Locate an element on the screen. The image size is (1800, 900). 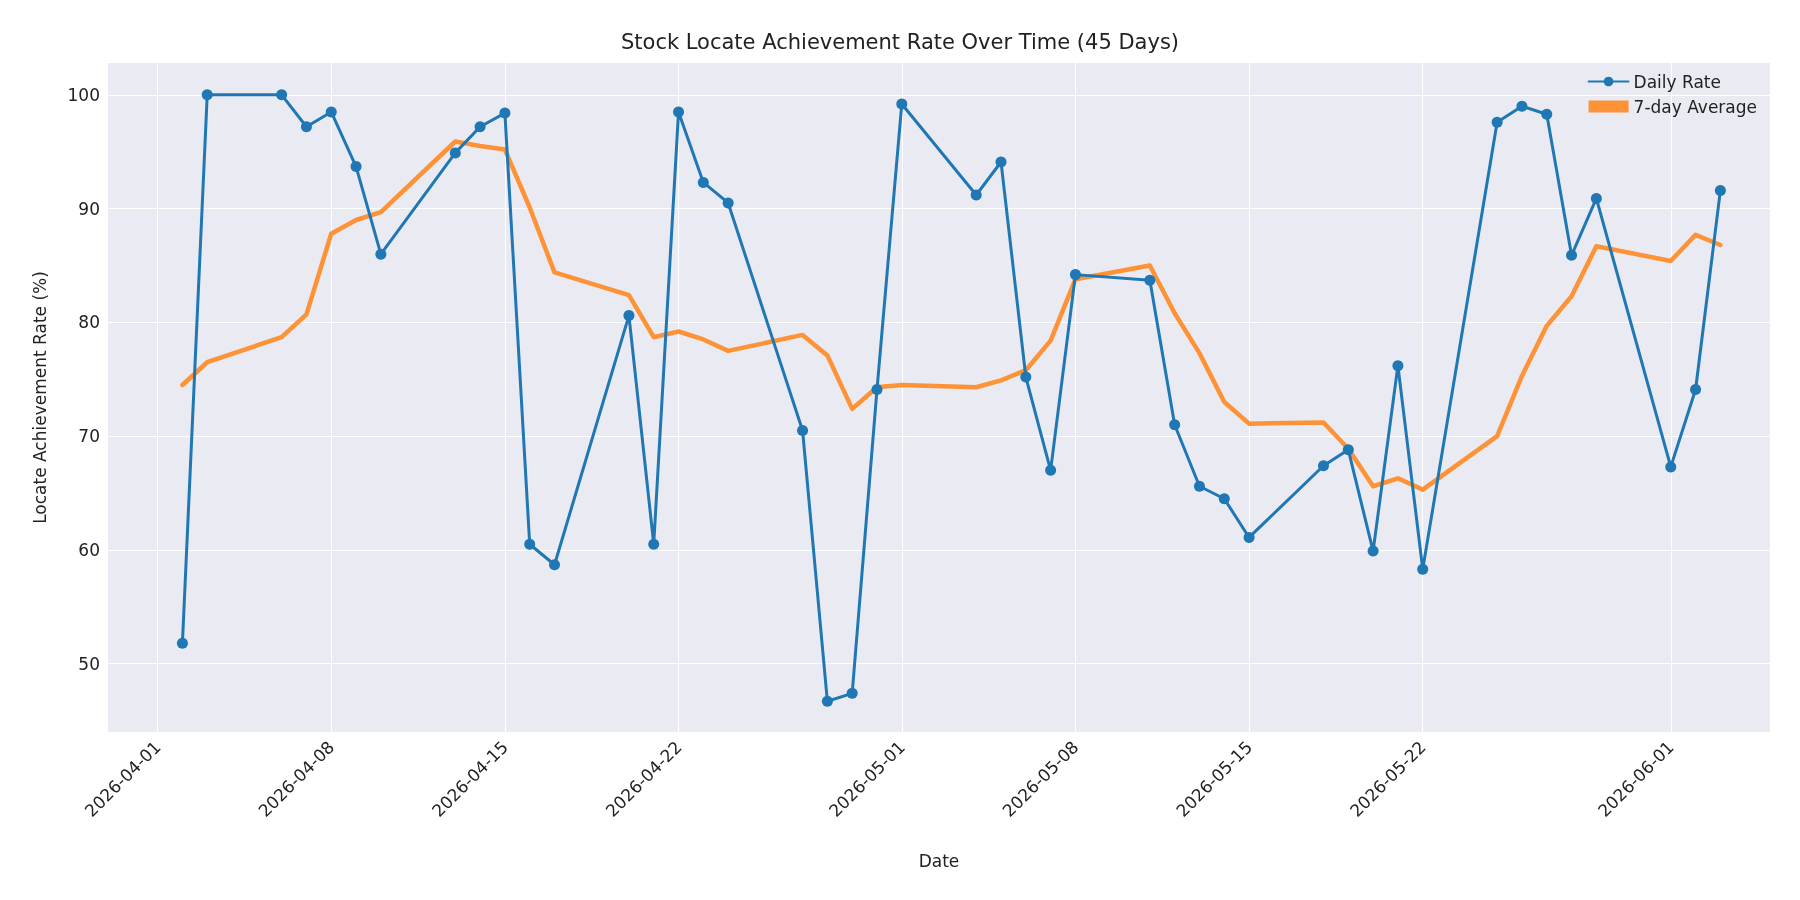
y-tick-label: 80 is located at coordinates (89, 322).